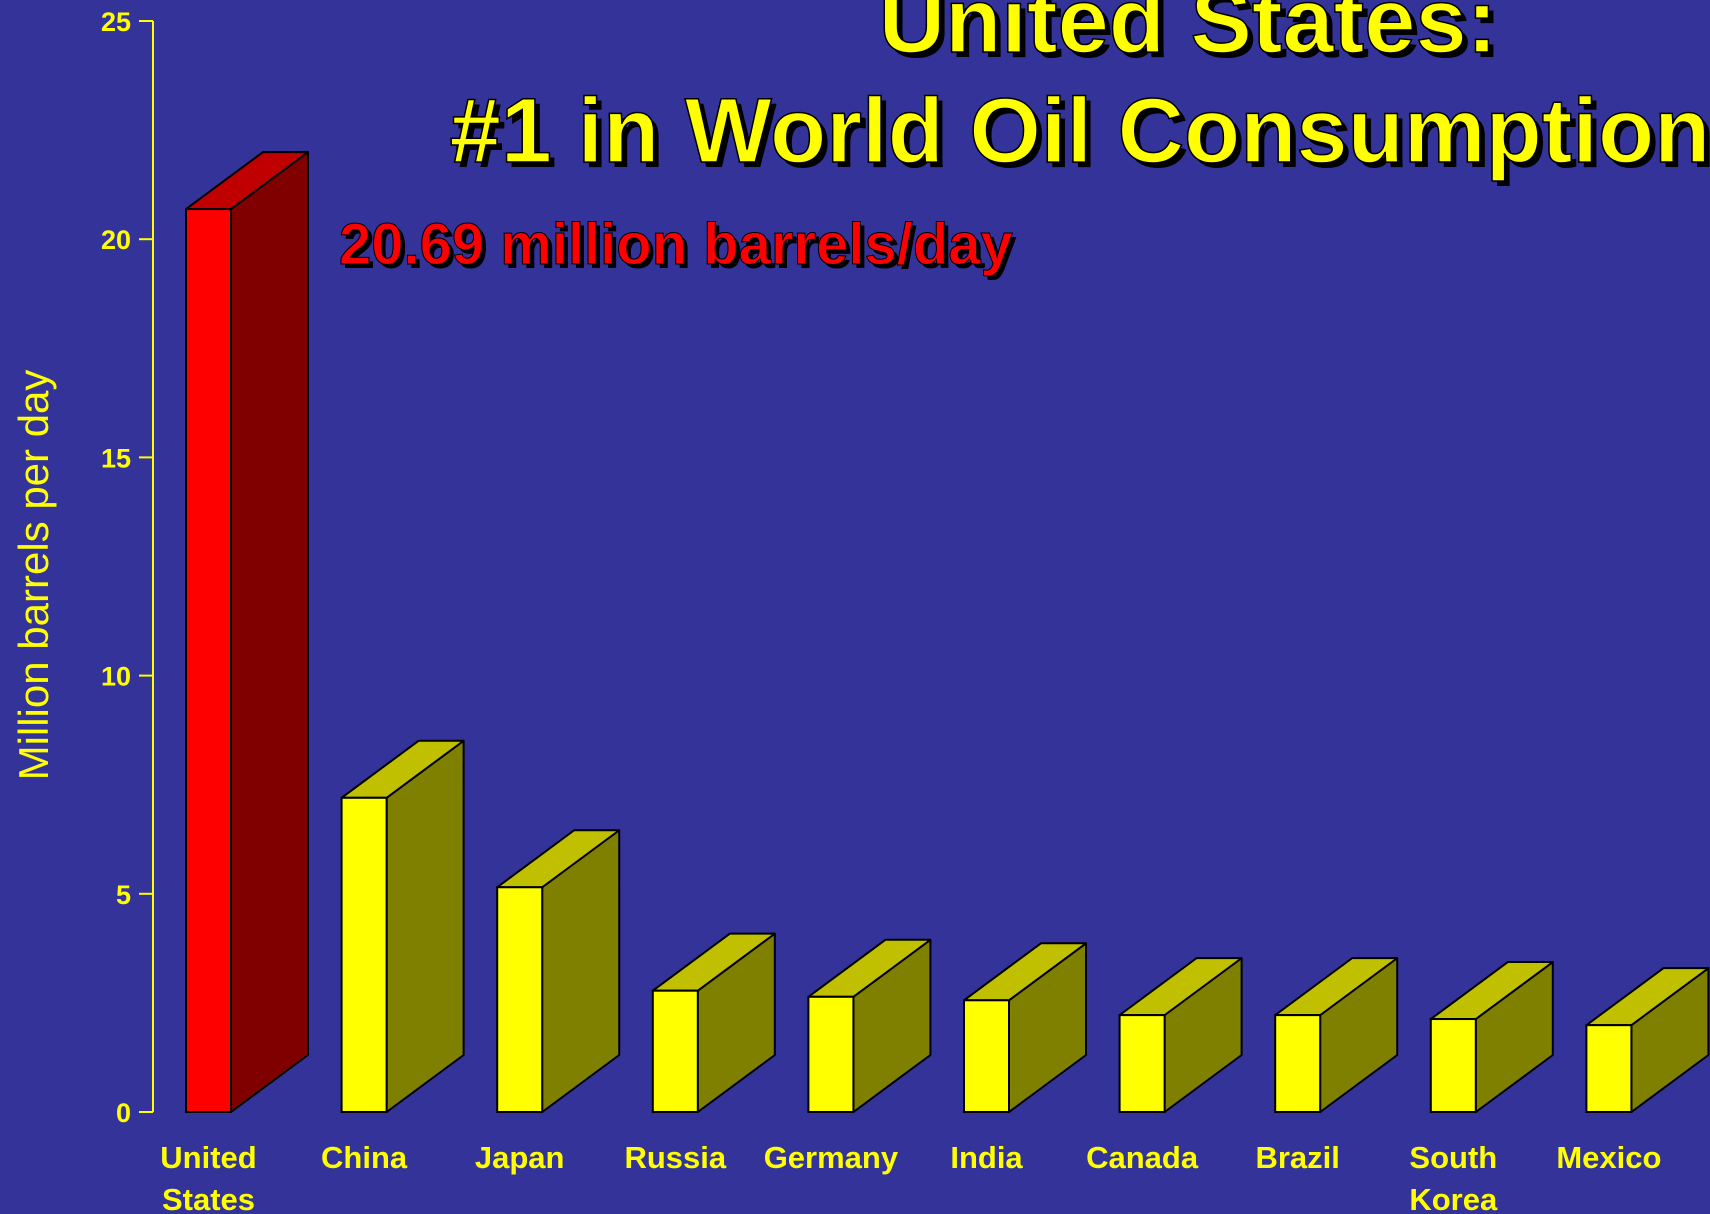 Image resolution: width=1710 pixels, height=1214 pixels. I want to click on x-tick-label-line: Brazil, so click(1297, 1157).